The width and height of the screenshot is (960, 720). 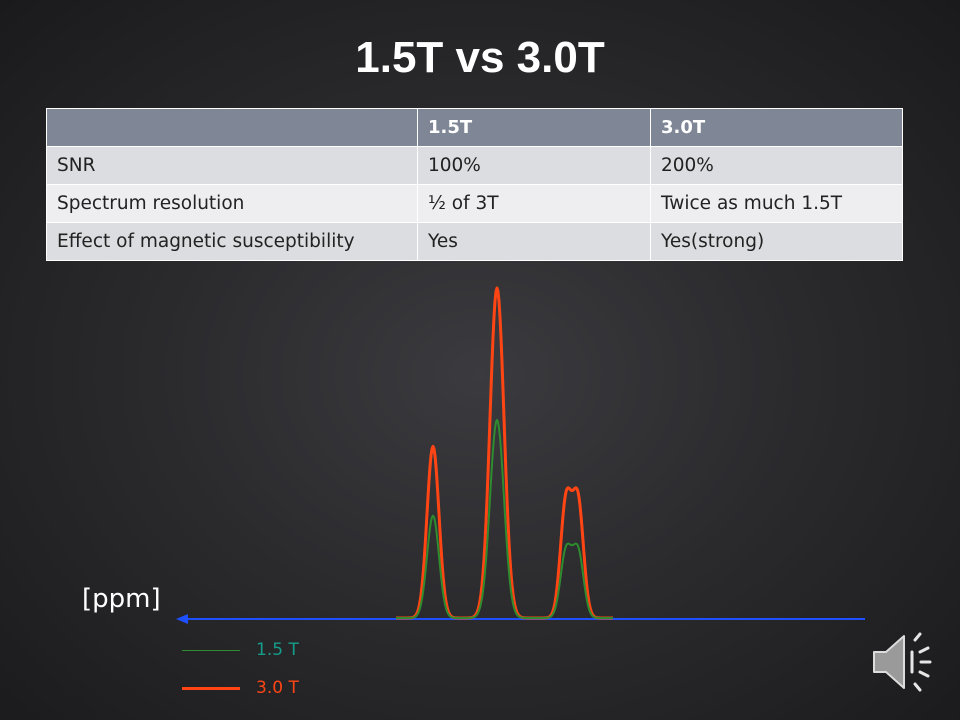 What do you see at coordinates (534, 127) in the screenshot?
I see `table-header-cell: 1.5T` at bounding box center [534, 127].